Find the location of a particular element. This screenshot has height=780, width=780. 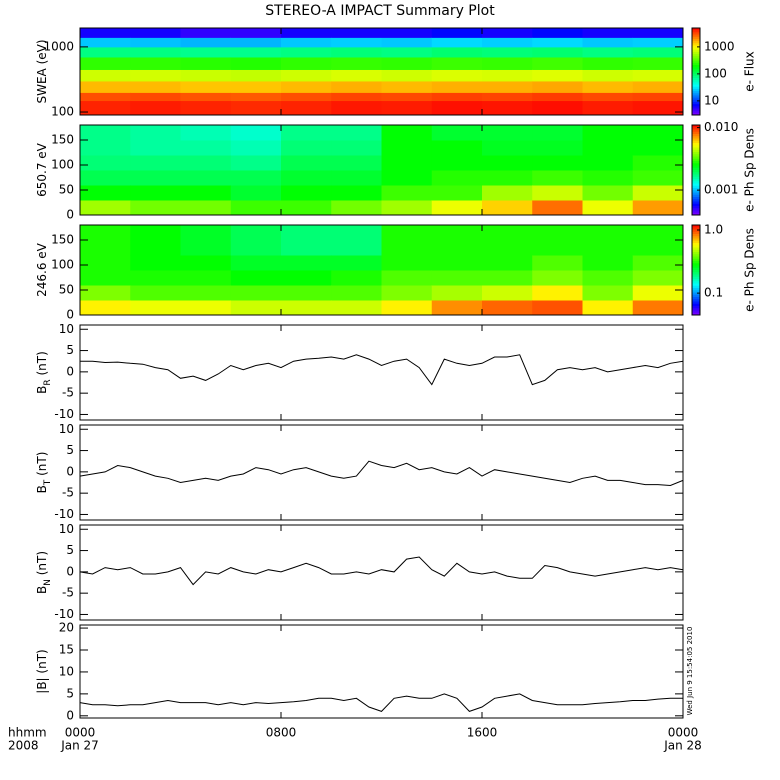

y-axis-label: BN (nT) is located at coordinates (44, 572).